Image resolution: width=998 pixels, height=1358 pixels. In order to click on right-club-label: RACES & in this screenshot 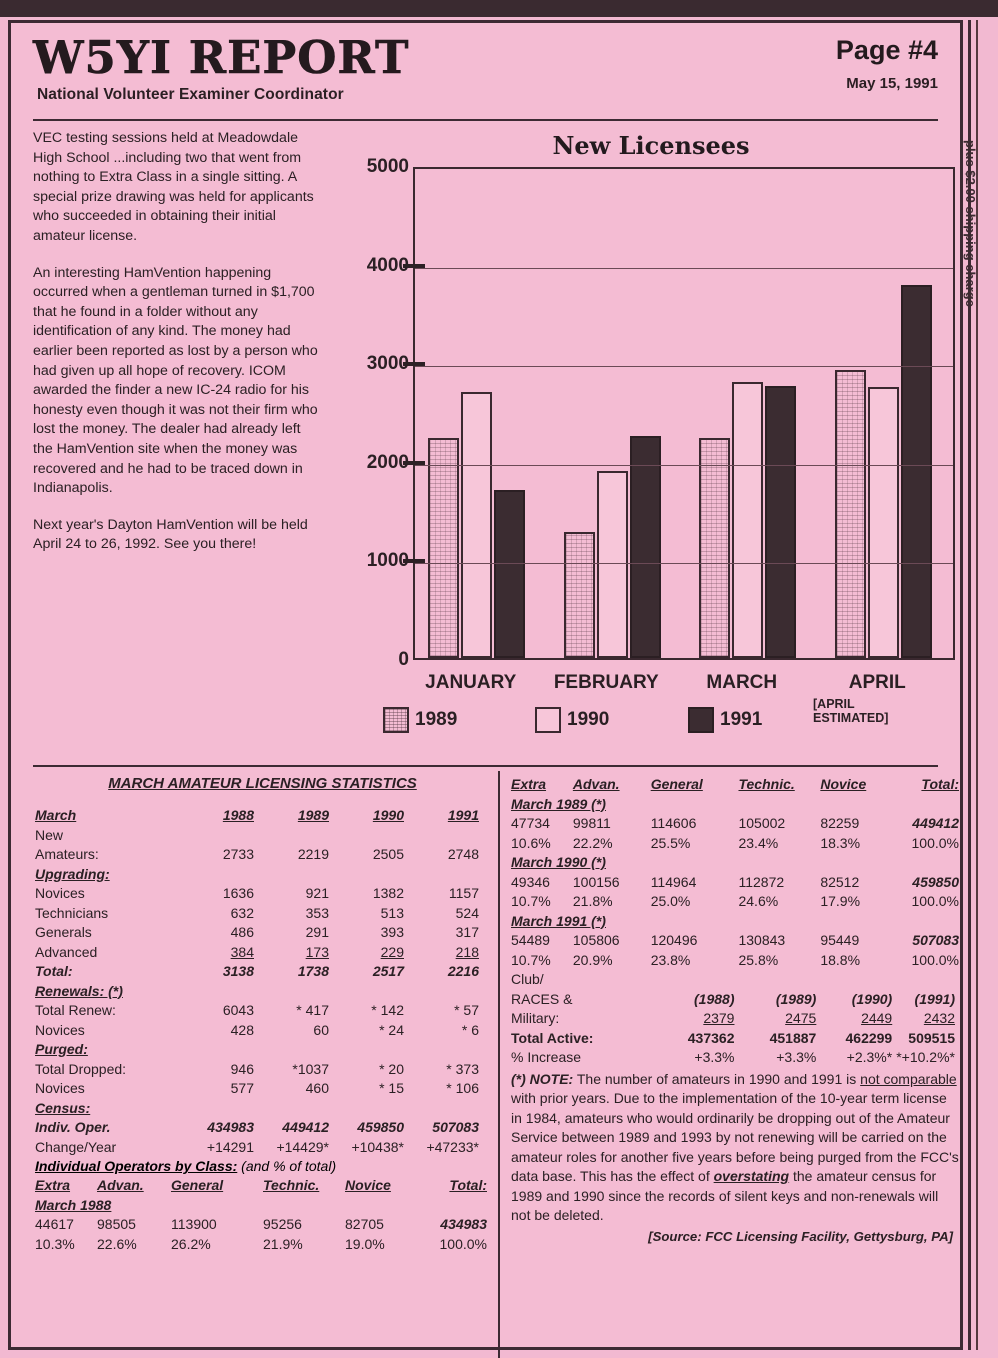, I will do `click(542, 998)`.